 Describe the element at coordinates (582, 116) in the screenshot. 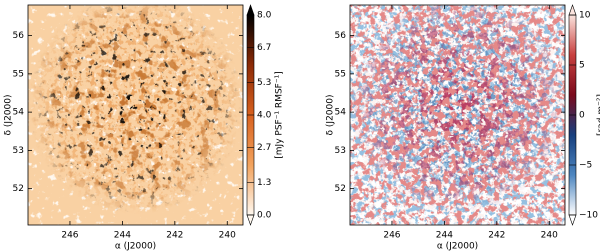

I see `colorbar-tick-label: 0` at that location.